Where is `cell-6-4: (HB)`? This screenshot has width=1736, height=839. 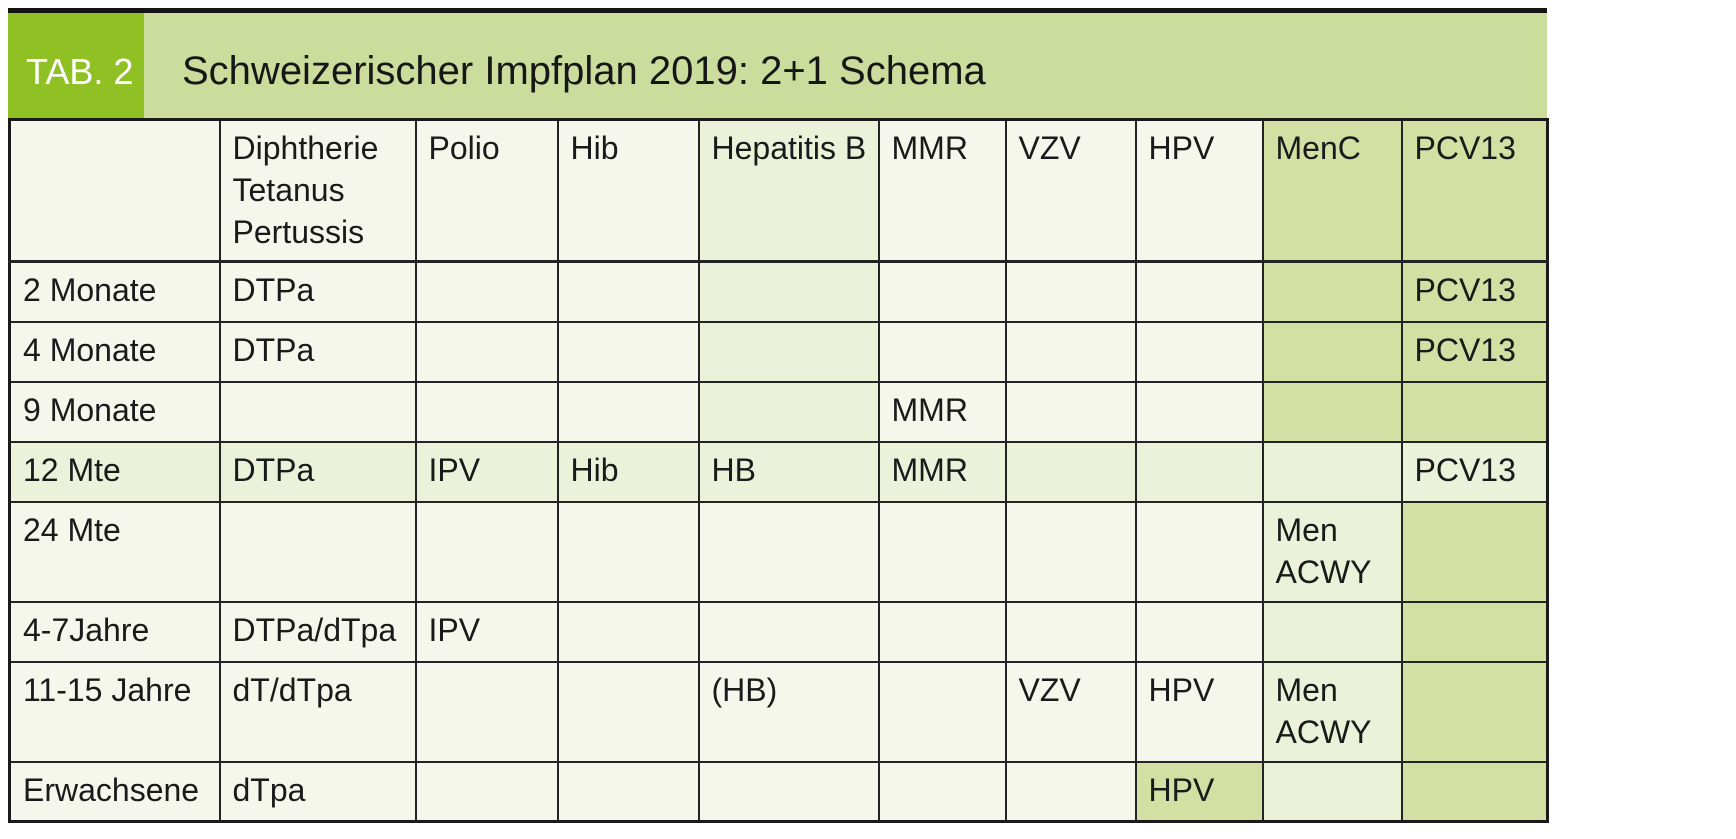
cell-6-4: (HB) is located at coordinates (788, 711).